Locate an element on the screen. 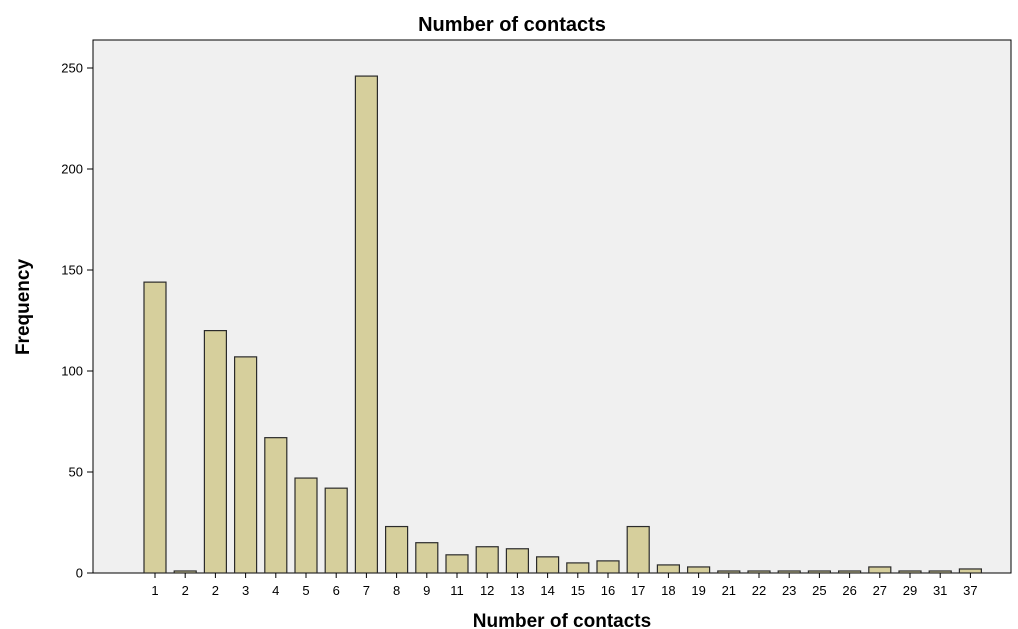 The width and height of the screenshot is (1018, 629). x-tick-label: 9 is located at coordinates (426, 590).